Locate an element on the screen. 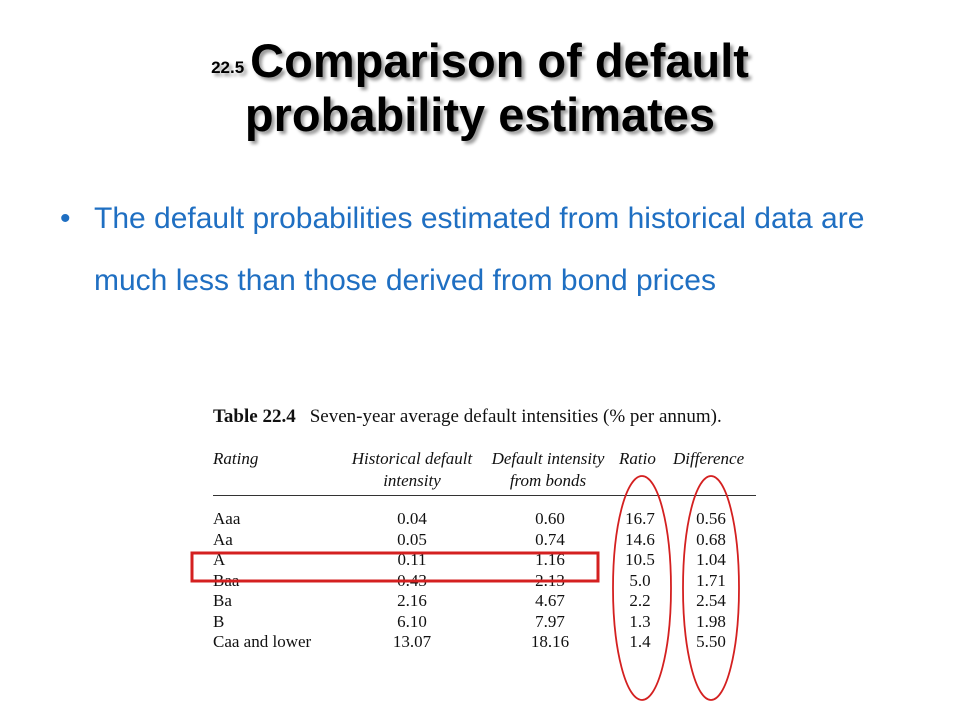 The width and height of the screenshot is (960, 720). header-bond: Default intensity from bonds is located at coordinates (548, 470).